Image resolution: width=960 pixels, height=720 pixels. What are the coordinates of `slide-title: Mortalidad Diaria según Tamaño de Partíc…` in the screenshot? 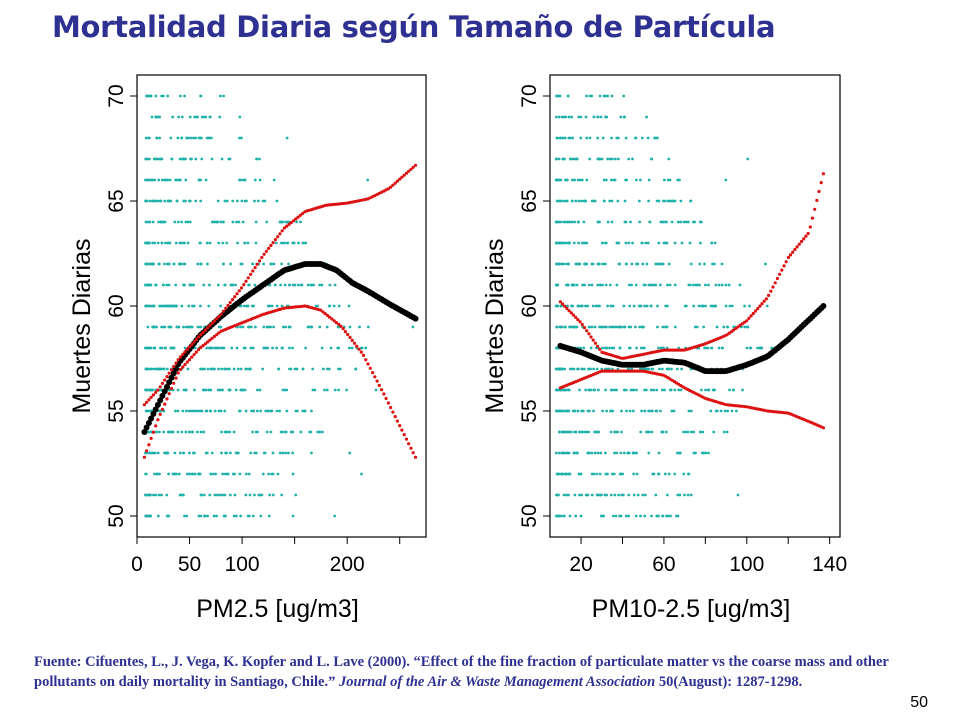 It's located at (414, 27).